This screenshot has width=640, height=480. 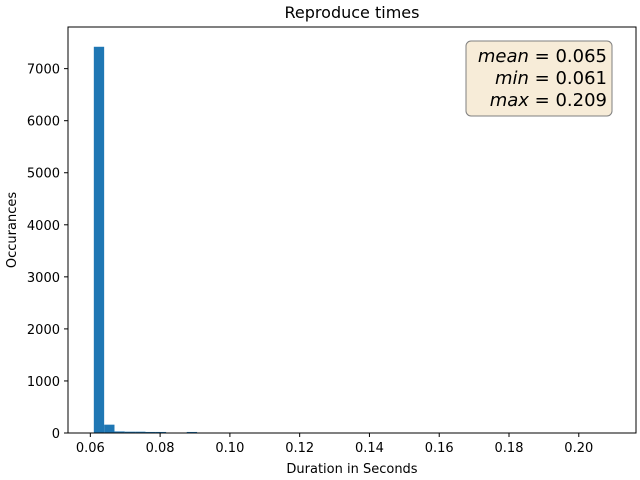 I want to click on stat-line-mean: mean = 0.065, so click(x=542, y=56).